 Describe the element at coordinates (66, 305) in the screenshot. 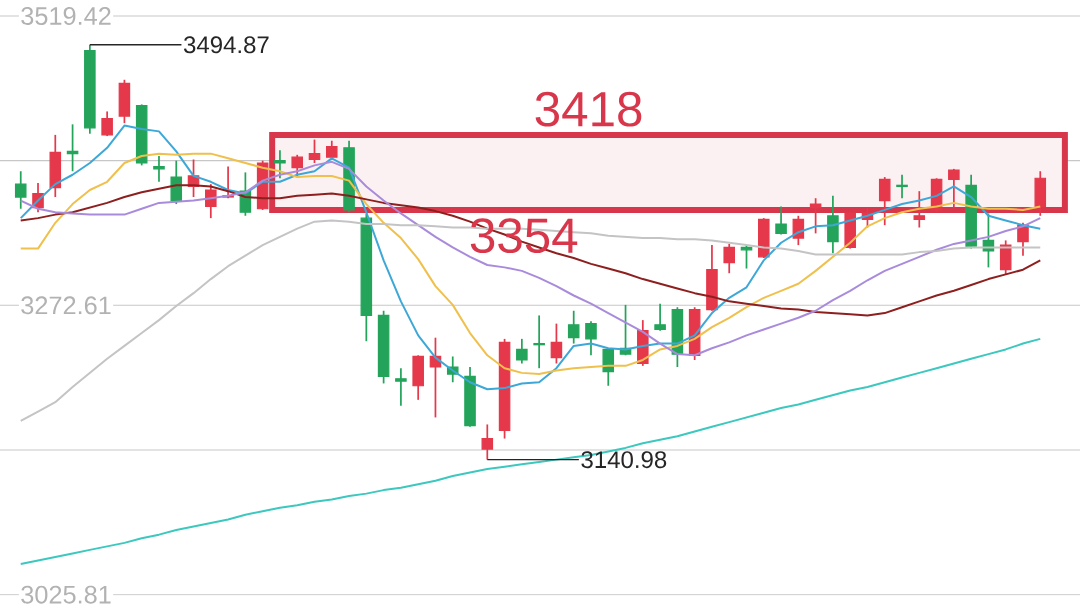

I see `y-tick-label: 3272.61` at that location.